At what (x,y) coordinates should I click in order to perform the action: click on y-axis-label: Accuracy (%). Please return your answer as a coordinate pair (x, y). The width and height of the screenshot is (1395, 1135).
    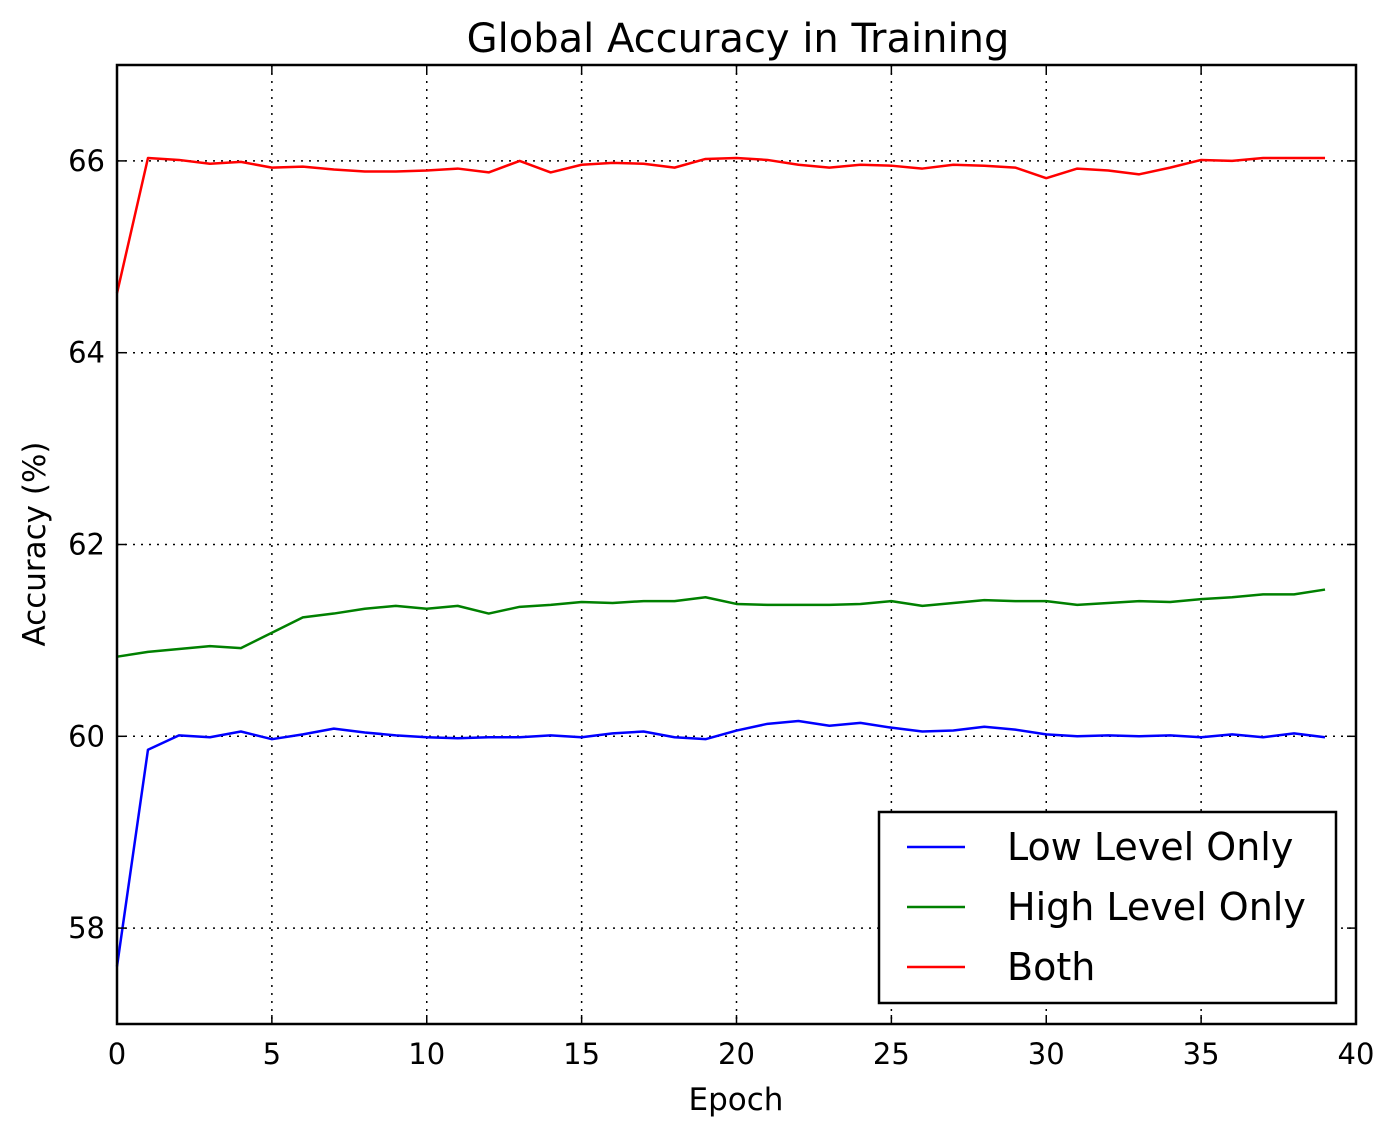
    Looking at the image, I should click on (35, 543).